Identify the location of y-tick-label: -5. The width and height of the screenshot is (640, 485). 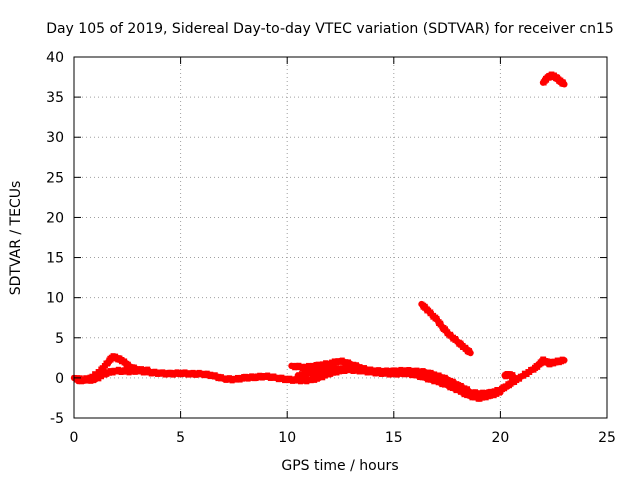
(57, 419).